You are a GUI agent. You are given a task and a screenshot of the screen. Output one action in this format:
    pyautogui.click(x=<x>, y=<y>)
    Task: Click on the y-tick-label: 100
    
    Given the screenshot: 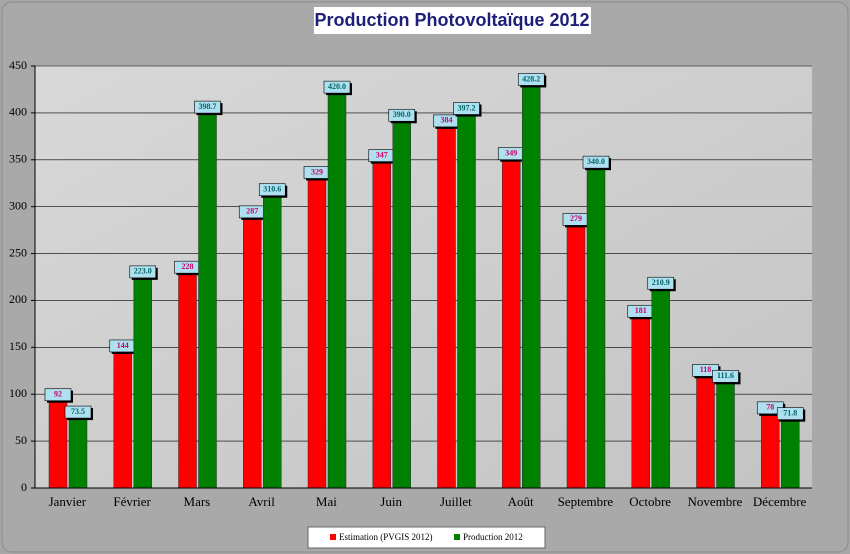 What is the action you would take?
    pyautogui.click(x=18, y=393)
    